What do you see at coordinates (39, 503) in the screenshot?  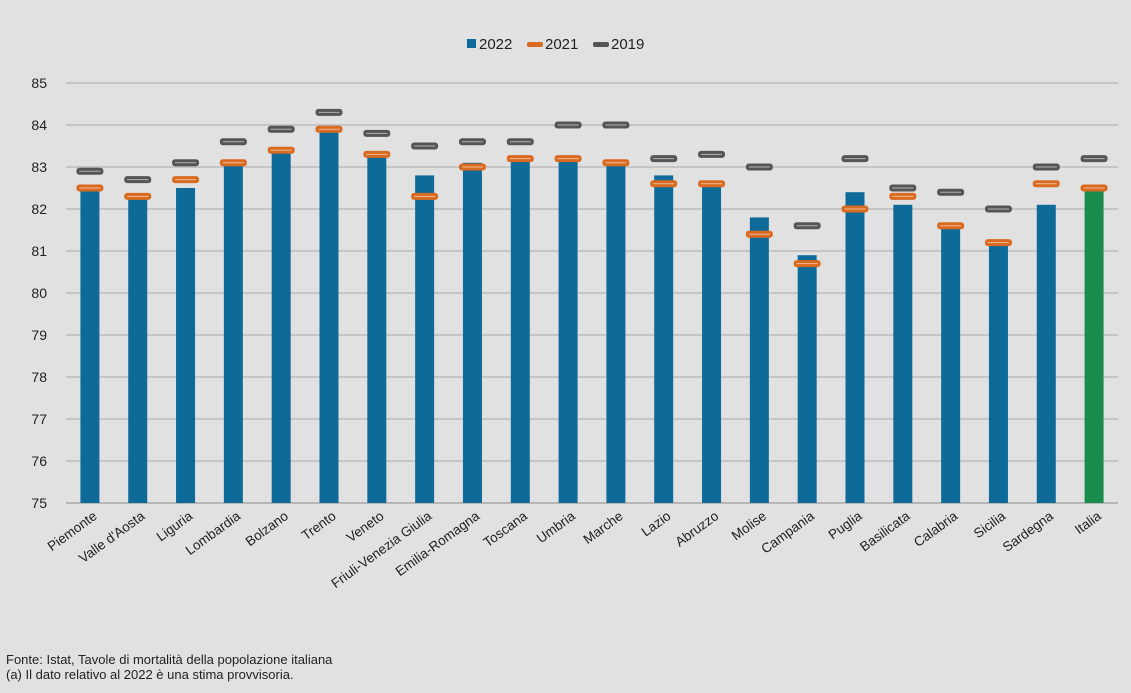 I see `y-tick-label: 75` at bounding box center [39, 503].